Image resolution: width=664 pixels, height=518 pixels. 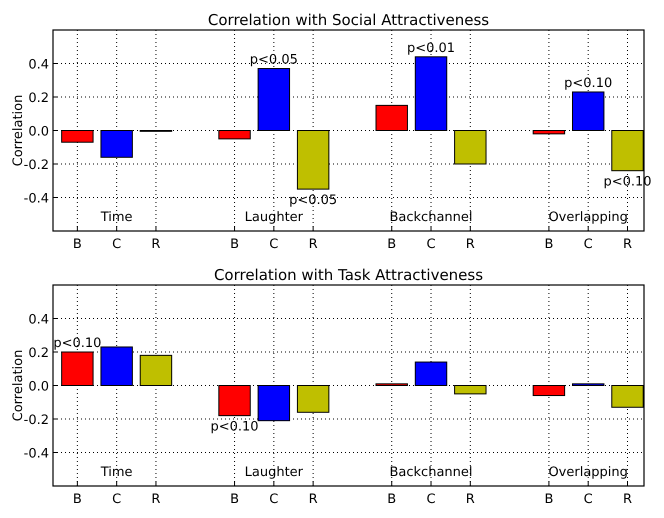 What do you see at coordinates (349, 20) in the screenshot?
I see `chart-title: Correlation with Social Attractiveness` at bounding box center [349, 20].